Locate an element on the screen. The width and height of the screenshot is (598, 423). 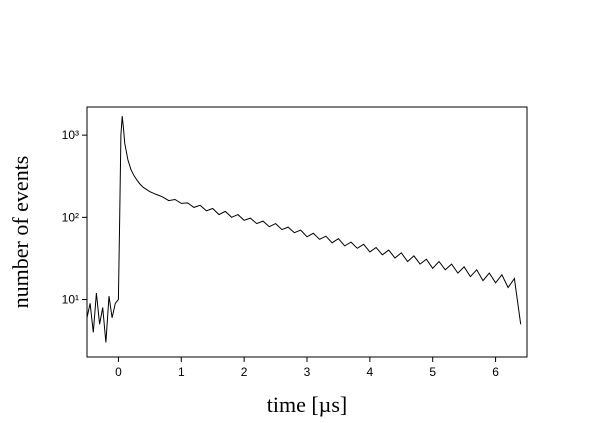
x-tick-label: 2 is located at coordinates (244, 372).